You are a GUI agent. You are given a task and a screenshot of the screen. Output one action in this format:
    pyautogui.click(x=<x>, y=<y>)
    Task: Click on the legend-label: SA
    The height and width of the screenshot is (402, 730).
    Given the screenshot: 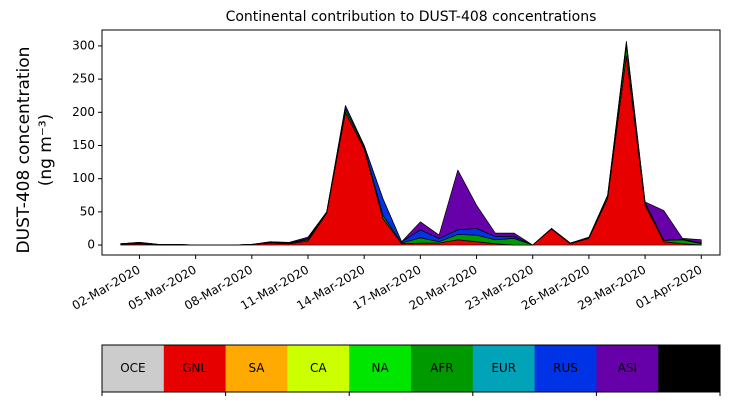 What is the action you would take?
    pyautogui.click(x=256, y=368)
    